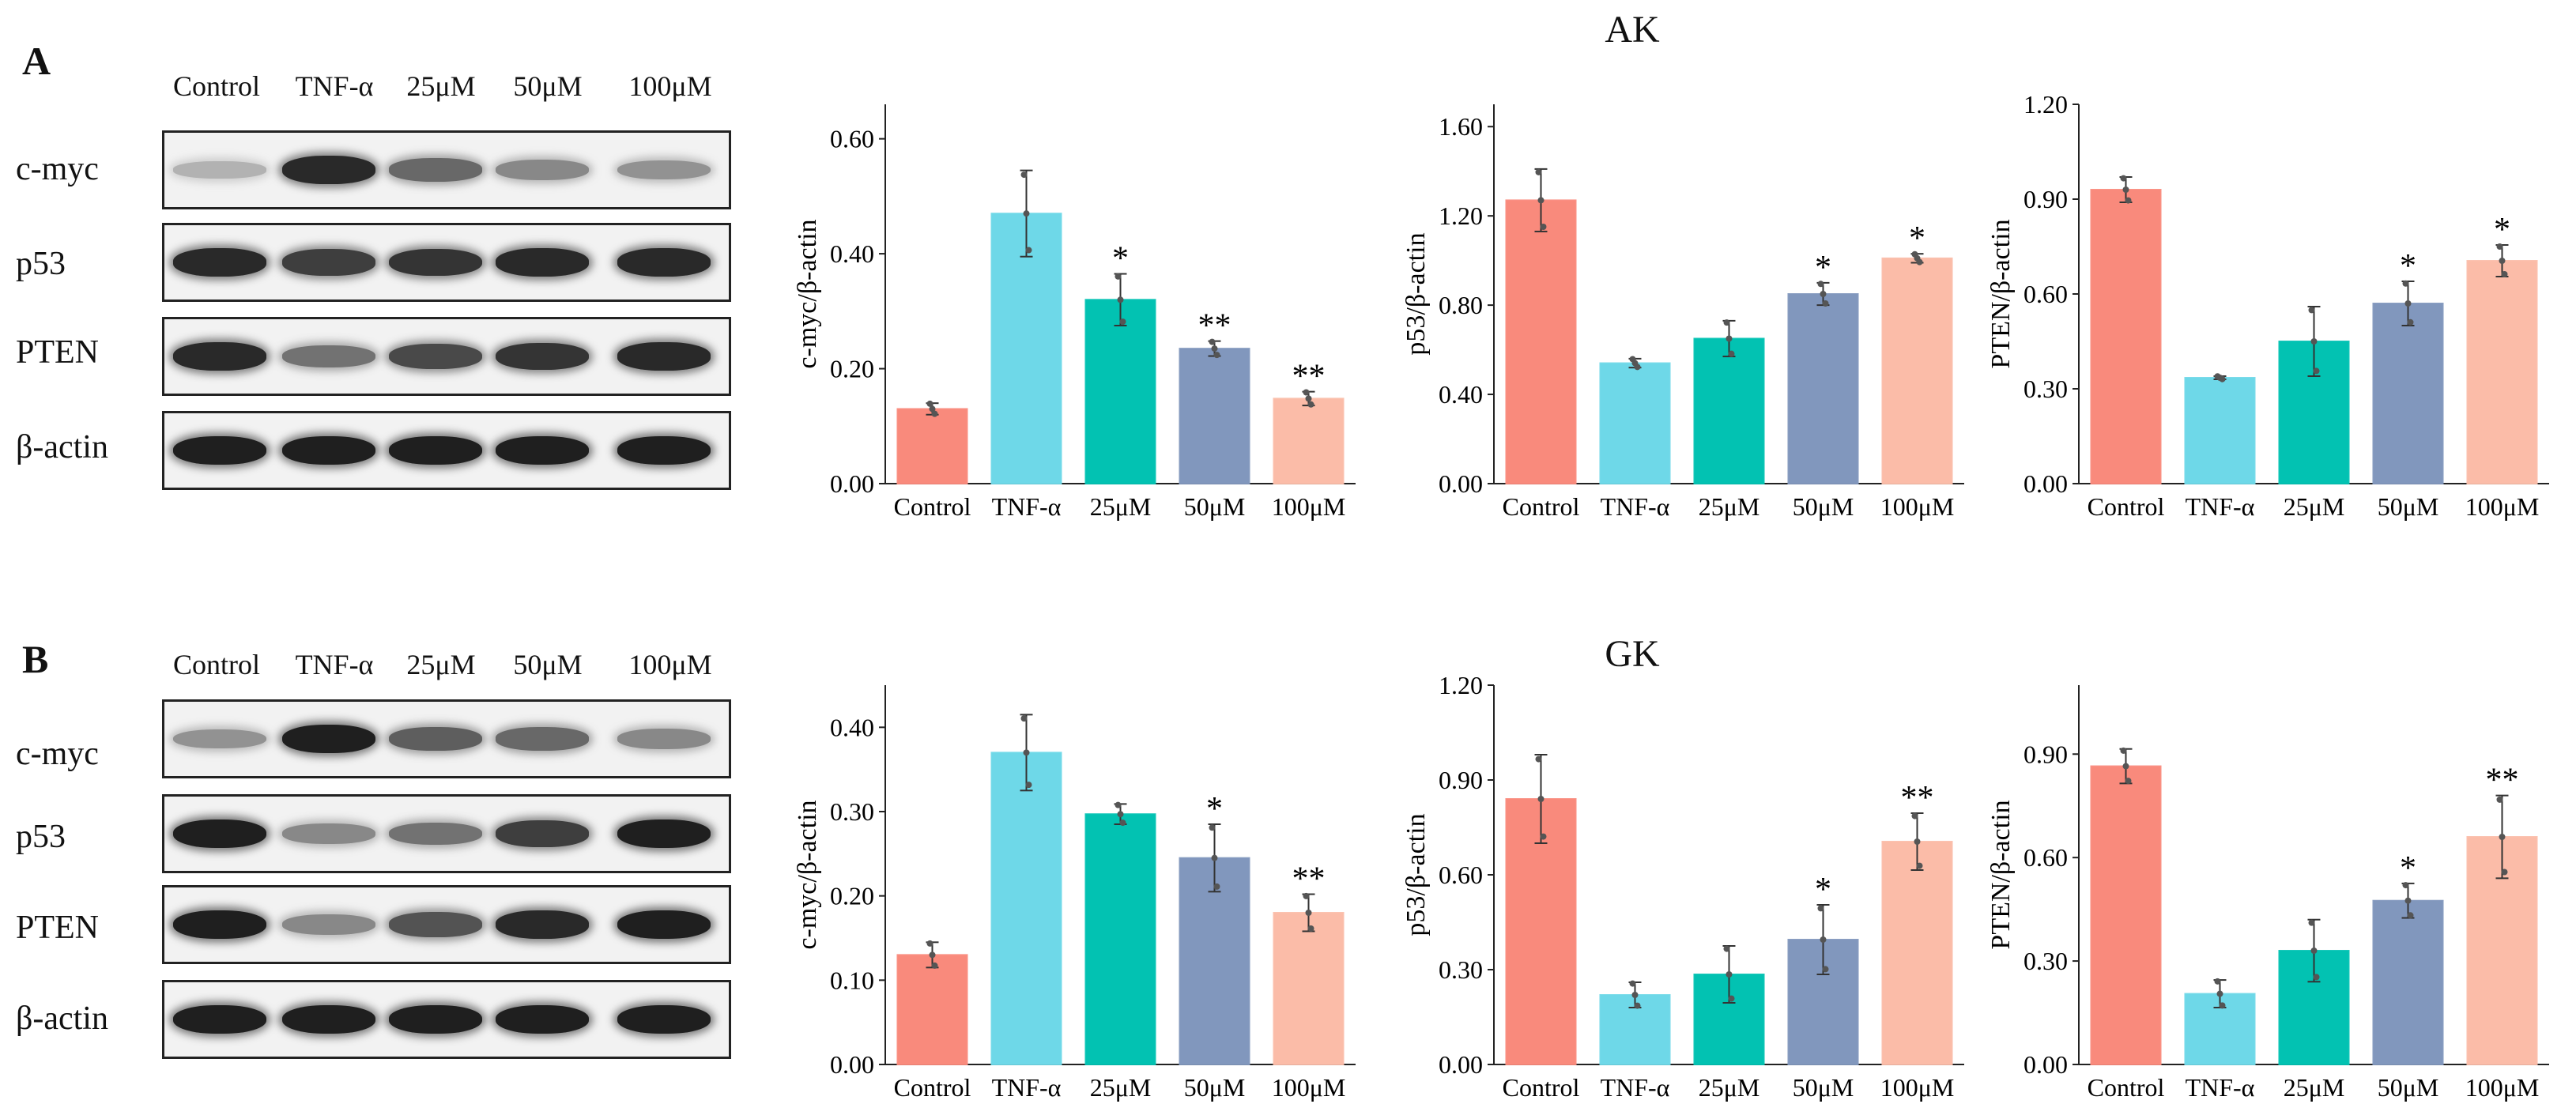  What do you see at coordinates (1917, 1087) in the screenshot?
I see `x-tick-label: 100μM` at bounding box center [1917, 1087].